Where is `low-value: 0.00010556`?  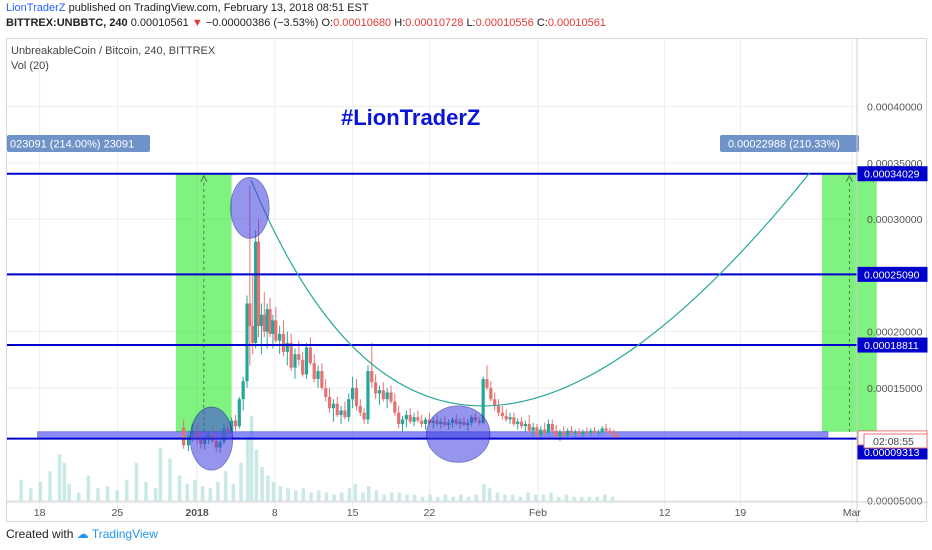 low-value: 0.00010556 is located at coordinates (504, 23).